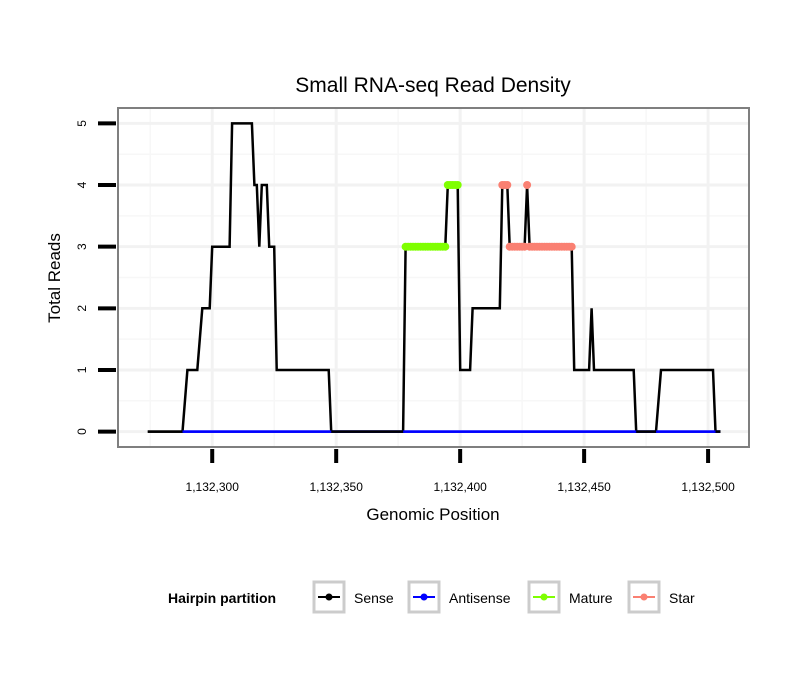  Describe the element at coordinates (54, 278) in the screenshot. I see `y-axis-title: Total Reads` at that location.